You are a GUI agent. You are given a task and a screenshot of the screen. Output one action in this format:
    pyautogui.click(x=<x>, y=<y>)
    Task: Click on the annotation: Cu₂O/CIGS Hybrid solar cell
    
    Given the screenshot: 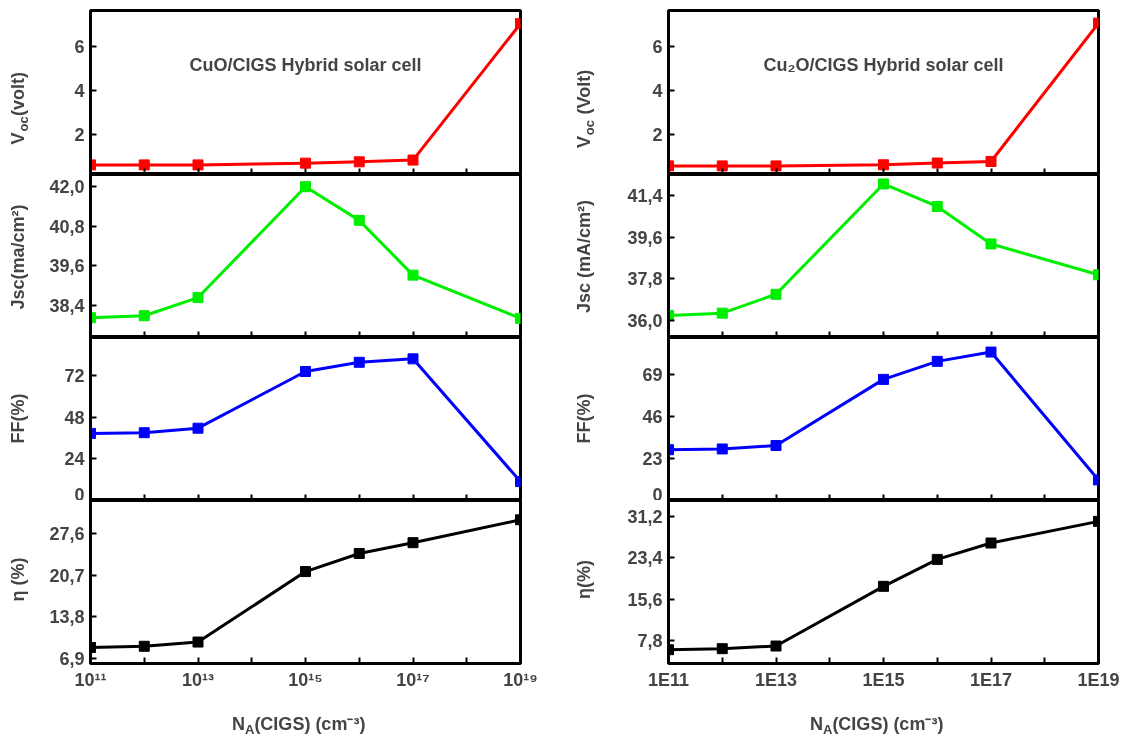 What is the action you would take?
    pyautogui.click(x=883, y=64)
    